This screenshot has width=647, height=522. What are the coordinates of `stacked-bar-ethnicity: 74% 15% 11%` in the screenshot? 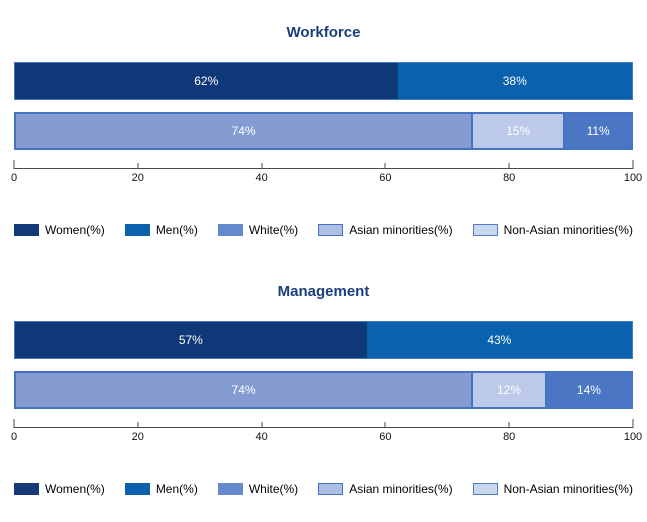 It's located at (323, 131).